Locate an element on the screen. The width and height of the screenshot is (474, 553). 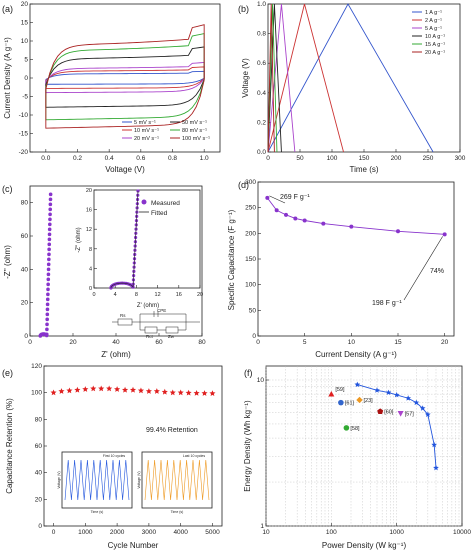
y-tick-label: 1.0 is located at coordinates (261, 4).